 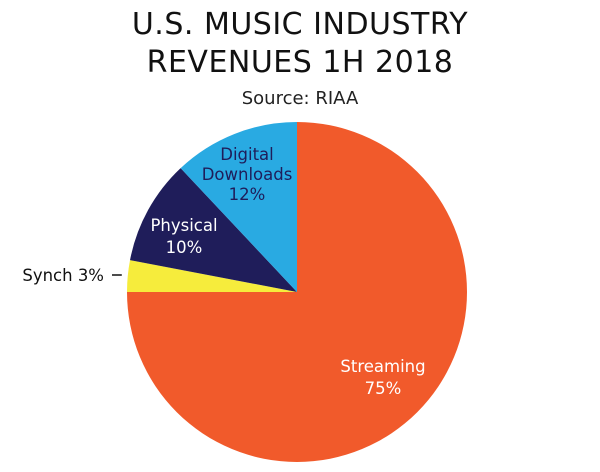 What do you see at coordinates (300, 24) in the screenshot?
I see `chart-title-line-1: U.S. MUSIC INDUSTRY` at bounding box center [300, 24].